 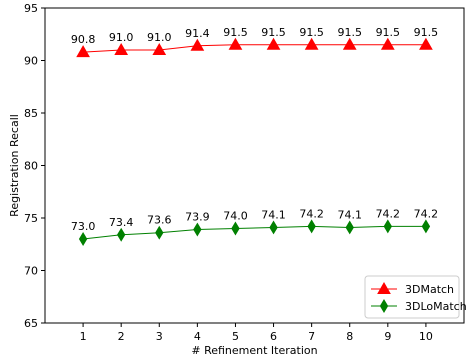 I want to click on data-label: 73.9, so click(x=197, y=217).